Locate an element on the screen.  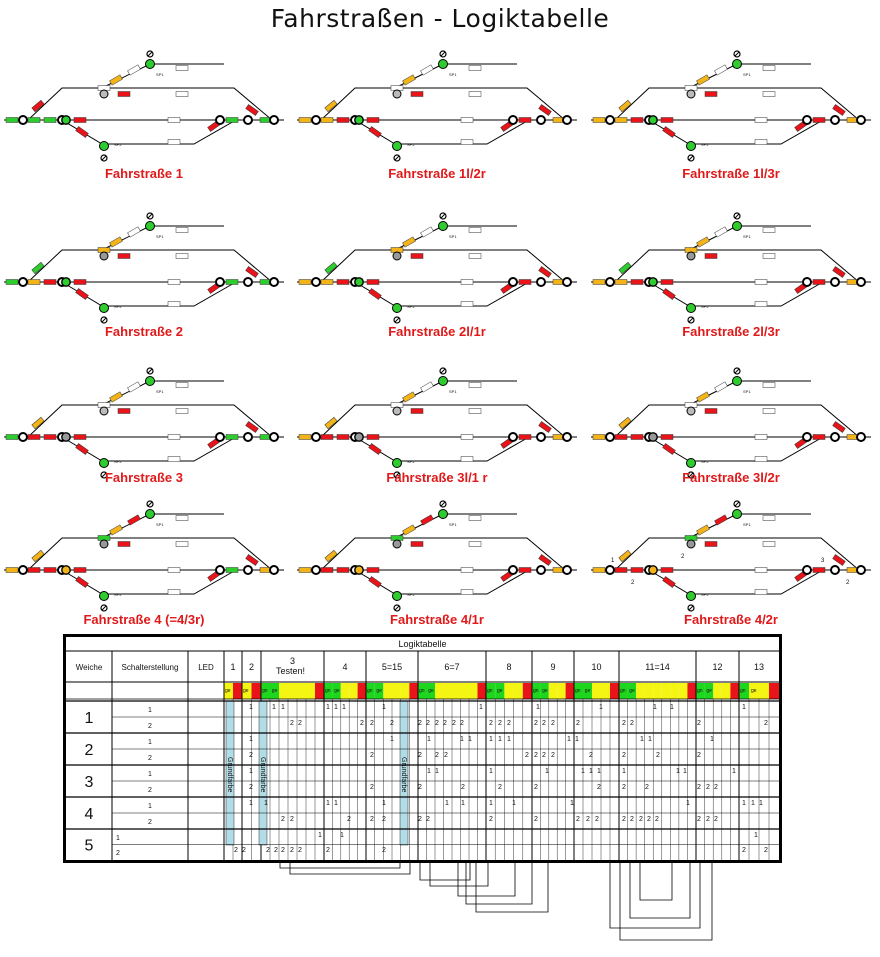
route-caption: Fahrstraße 4 (=4/3r) is located at coordinates (144, 619).